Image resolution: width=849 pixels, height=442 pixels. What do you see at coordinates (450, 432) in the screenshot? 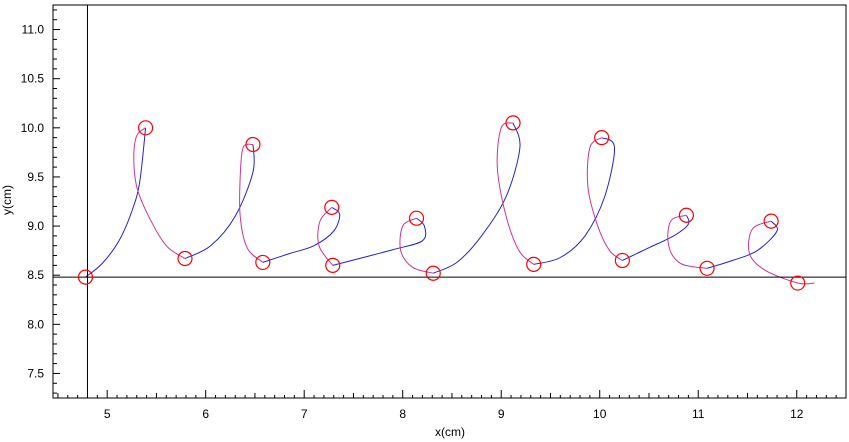
I see `x-axis-title: x(cm)` at bounding box center [450, 432].